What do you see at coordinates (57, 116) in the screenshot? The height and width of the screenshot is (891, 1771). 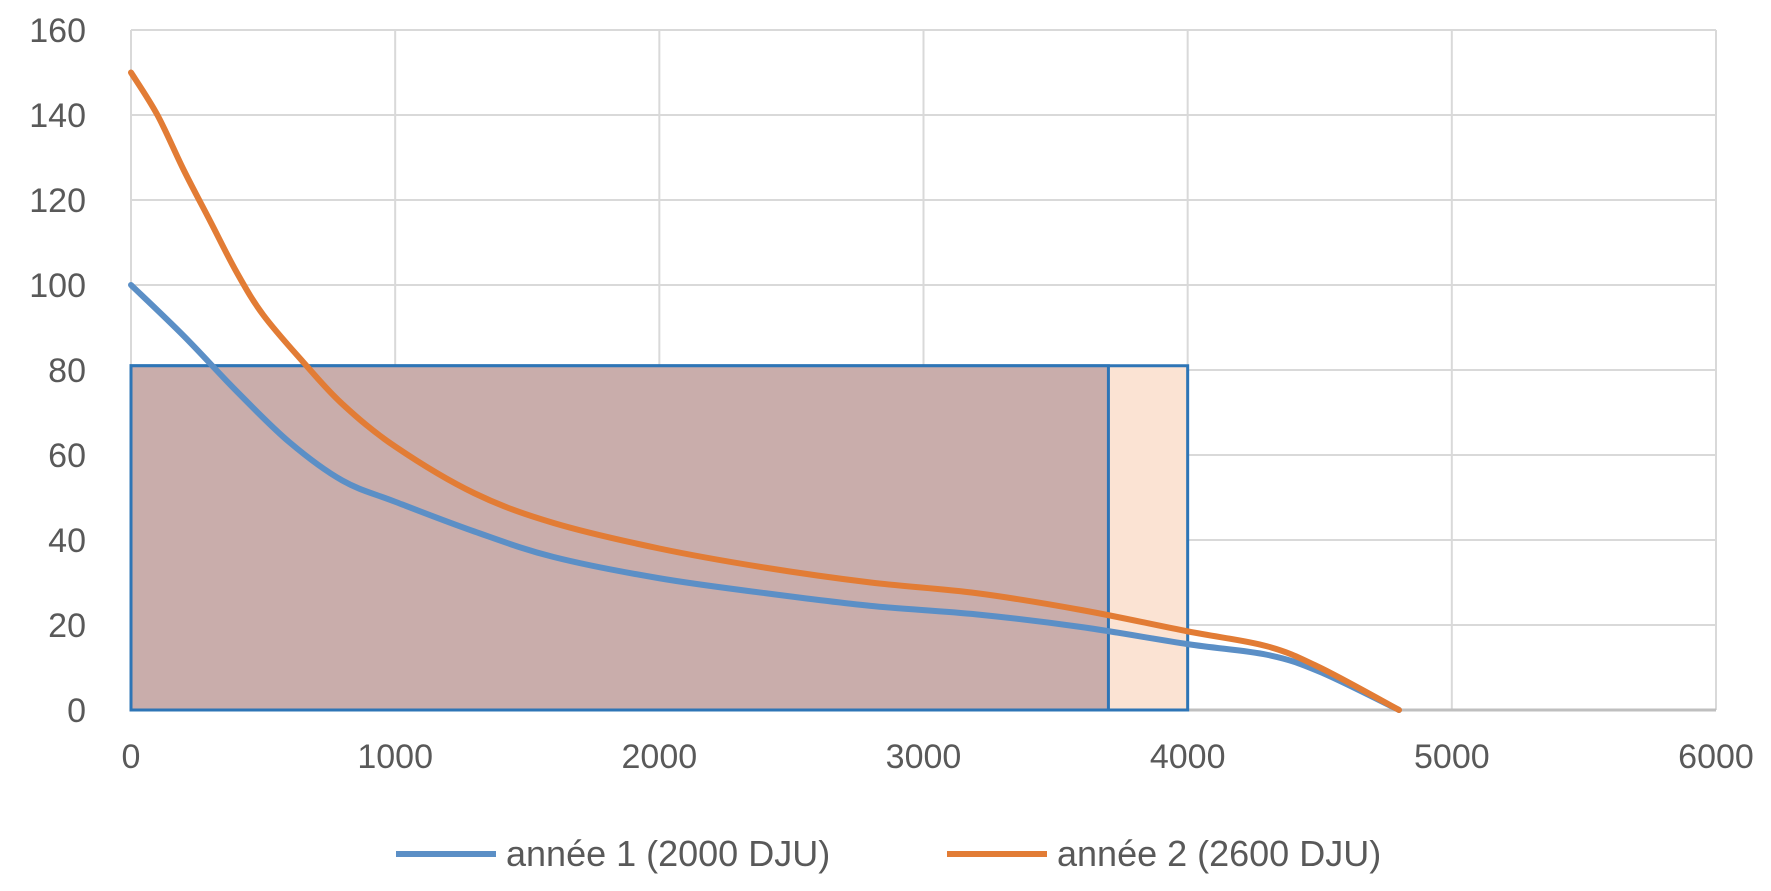 I see `y-tick-label: 140` at bounding box center [57, 116].